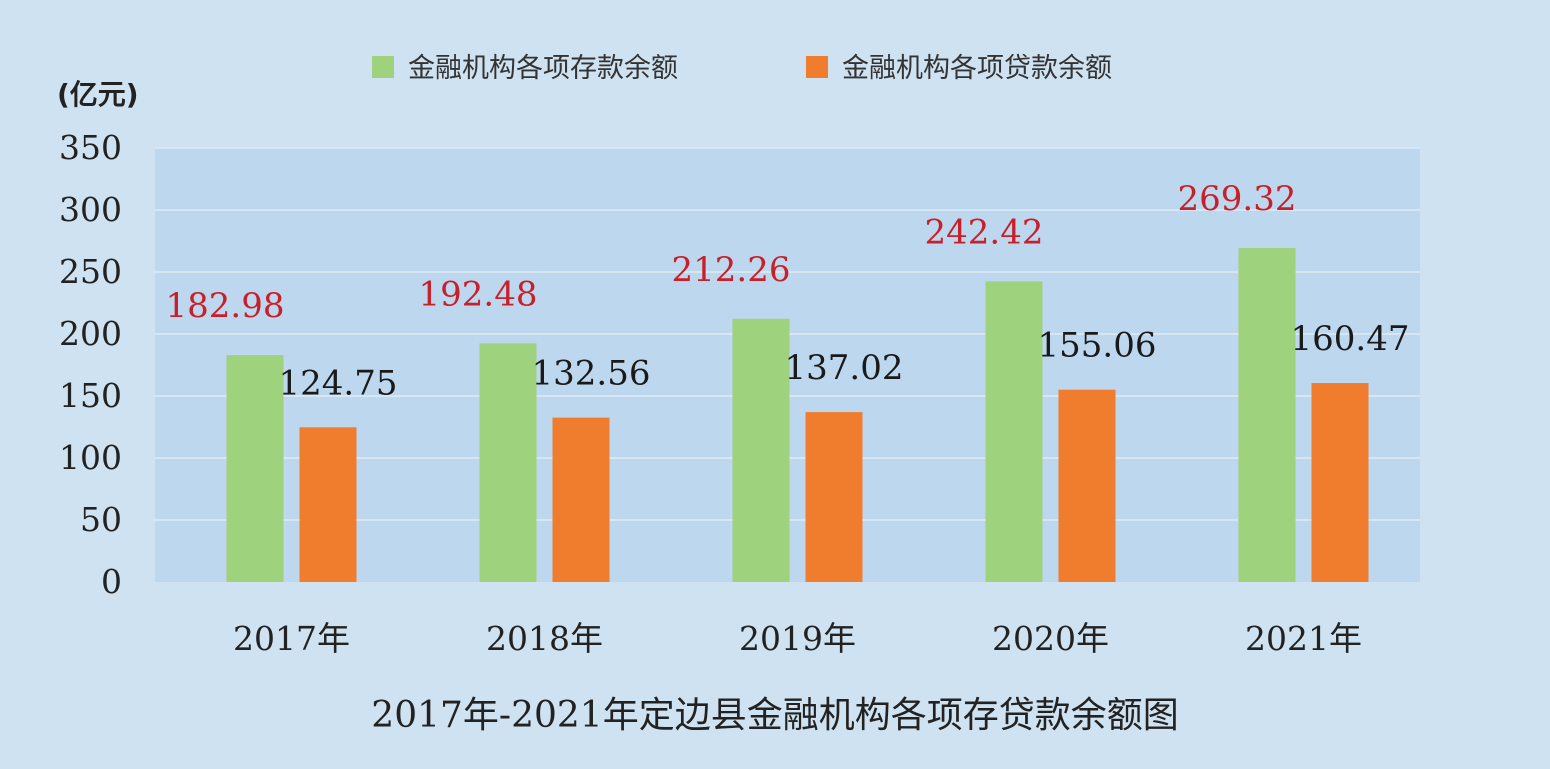 This screenshot has height=769, width=1550. What do you see at coordinates (984, 232) in the screenshot?
I see `data-label-deposit: 242.42` at bounding box center [984, 232].